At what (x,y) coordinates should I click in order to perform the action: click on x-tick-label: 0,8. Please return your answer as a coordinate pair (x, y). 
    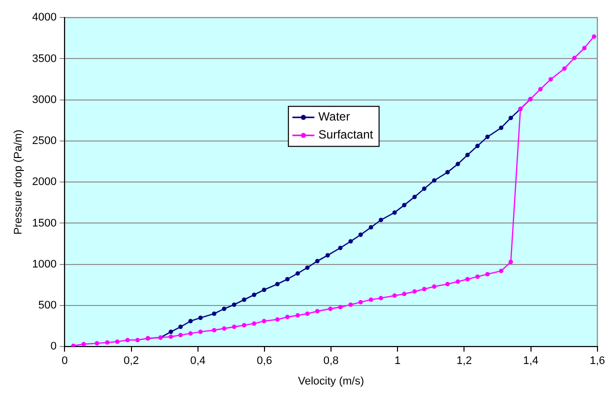
    Looking at the image, I should click on (331, 361).